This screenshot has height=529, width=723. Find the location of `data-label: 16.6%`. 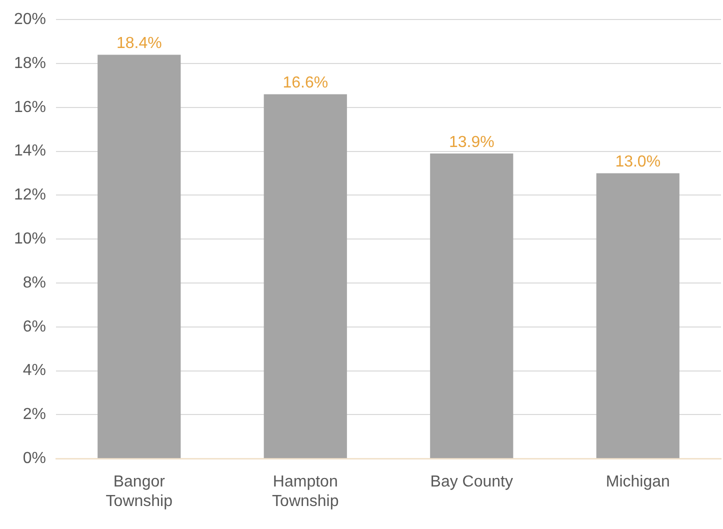

data-label: 16.6% is located at coordinates (305, 83).